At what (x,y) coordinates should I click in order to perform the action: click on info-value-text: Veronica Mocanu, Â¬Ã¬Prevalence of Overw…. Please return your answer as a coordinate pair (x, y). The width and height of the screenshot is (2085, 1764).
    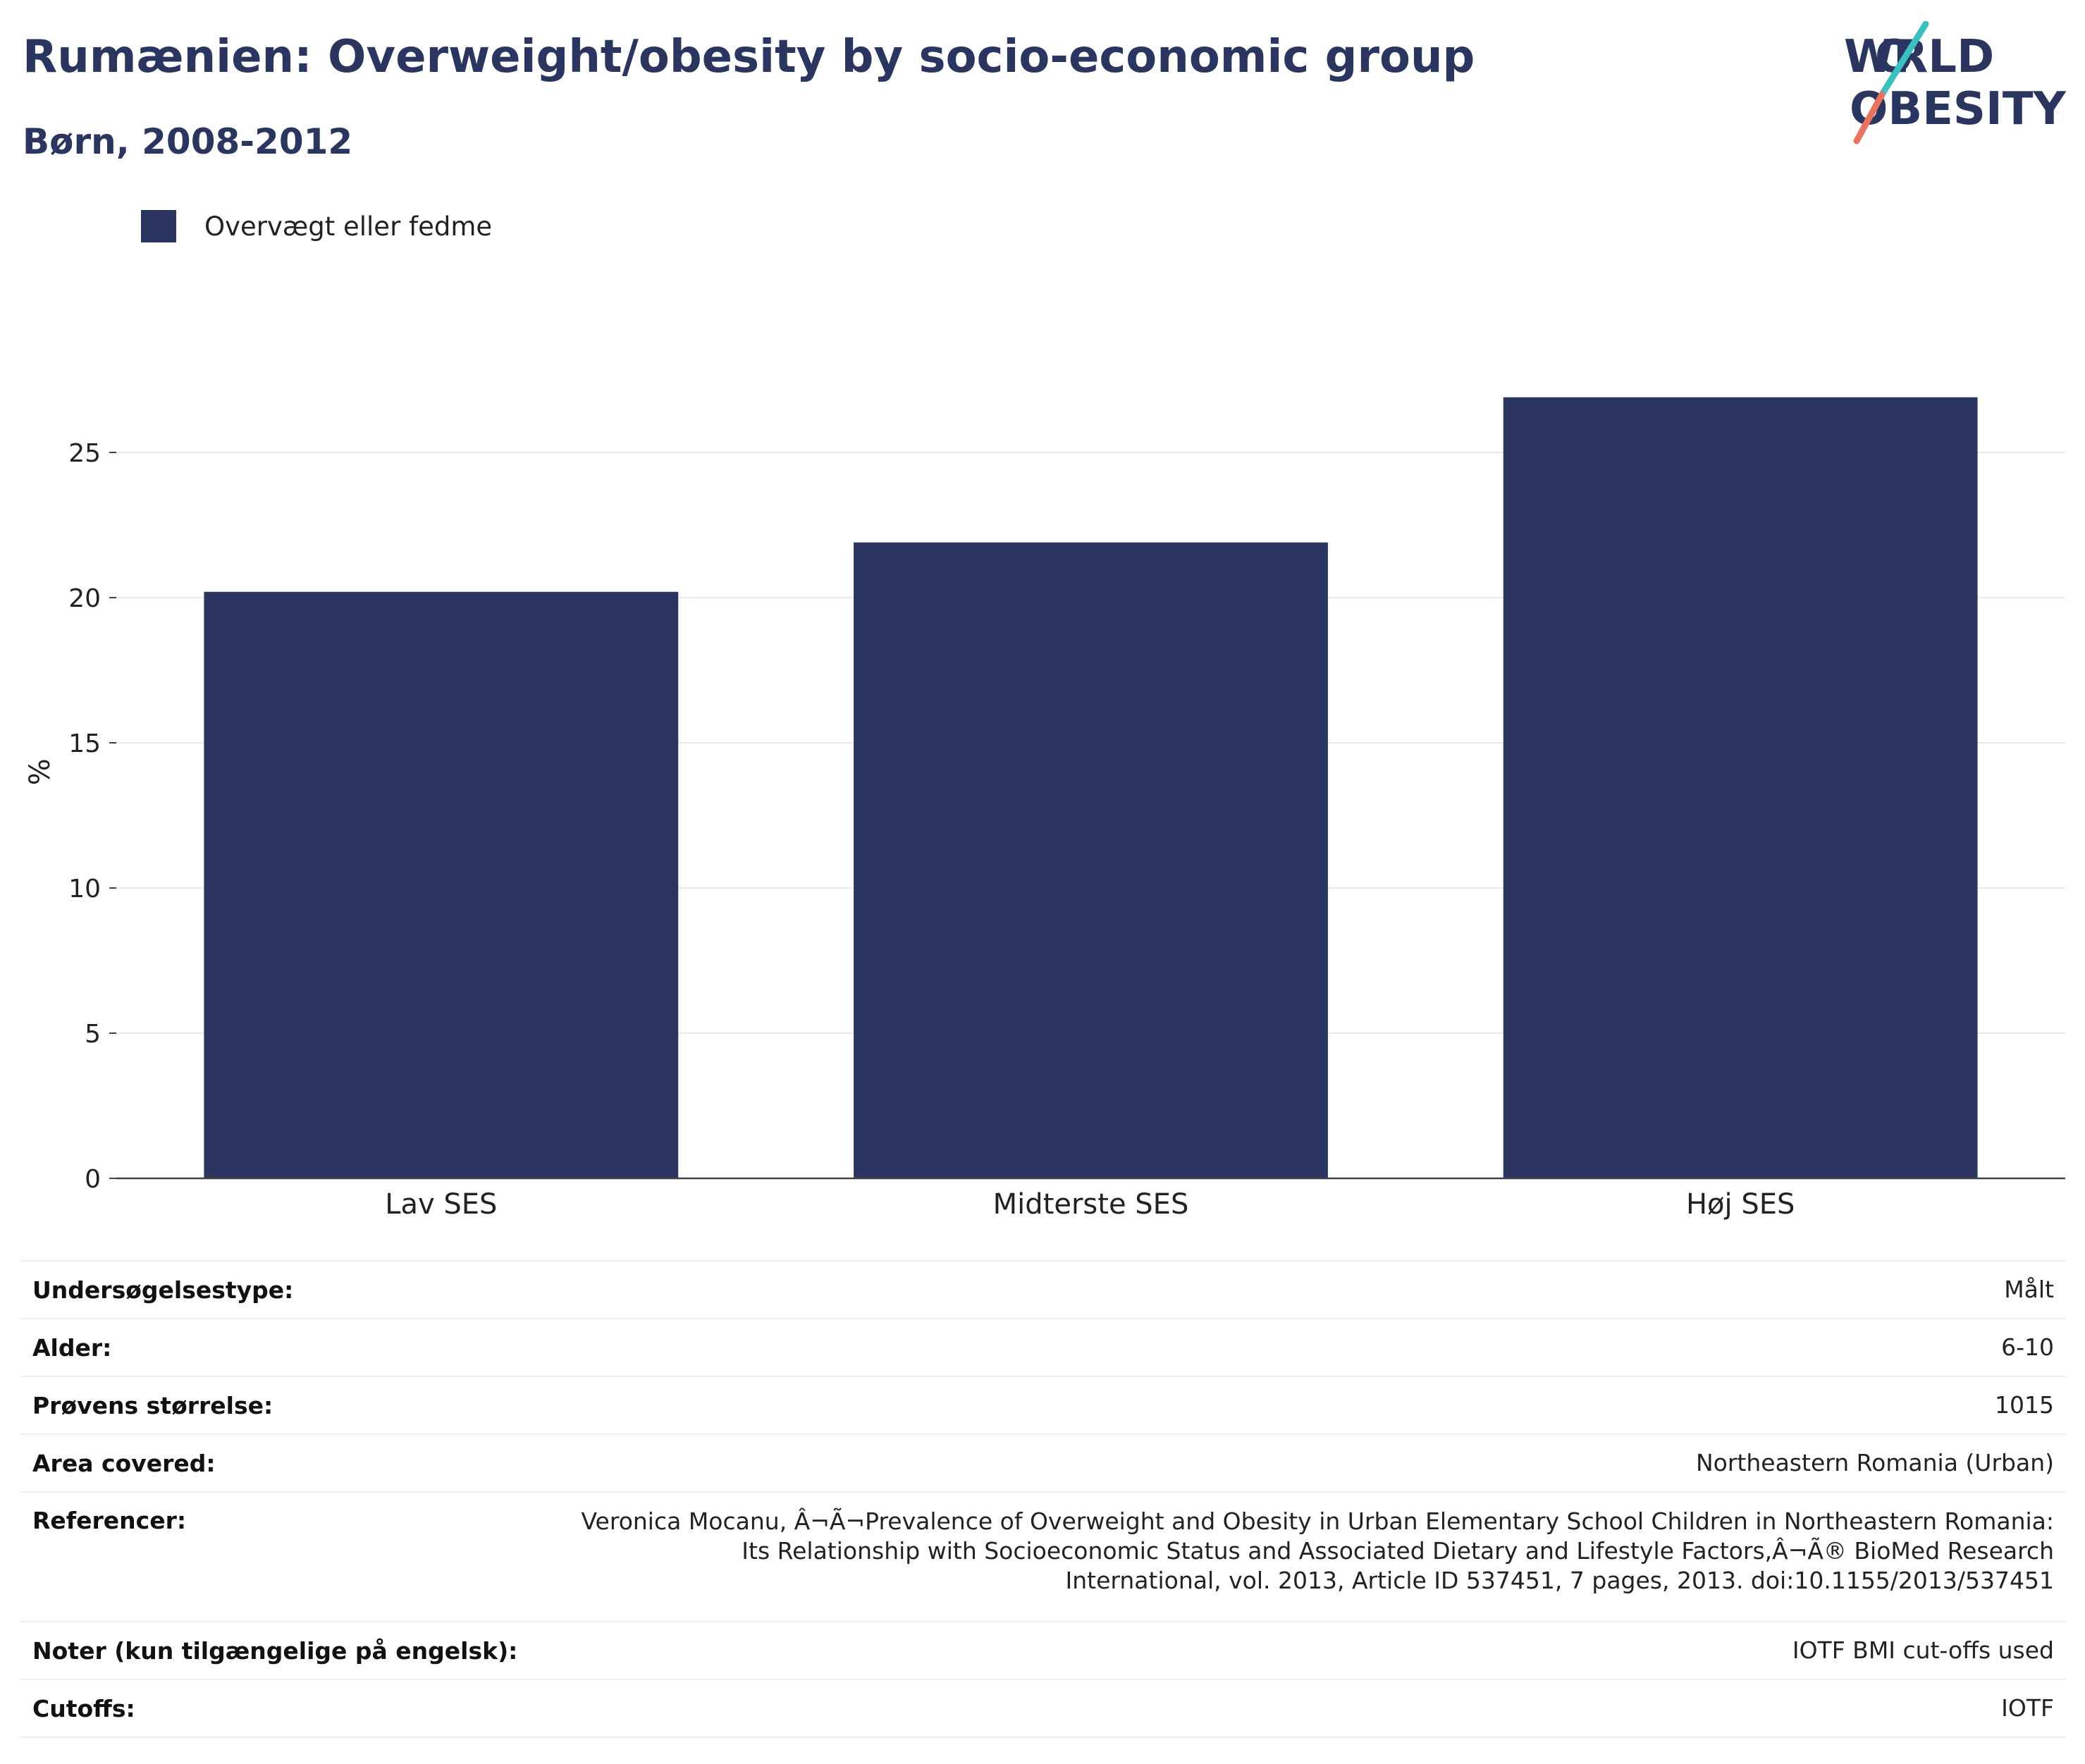
    Looking at the image, I should click on (1317, 1550).